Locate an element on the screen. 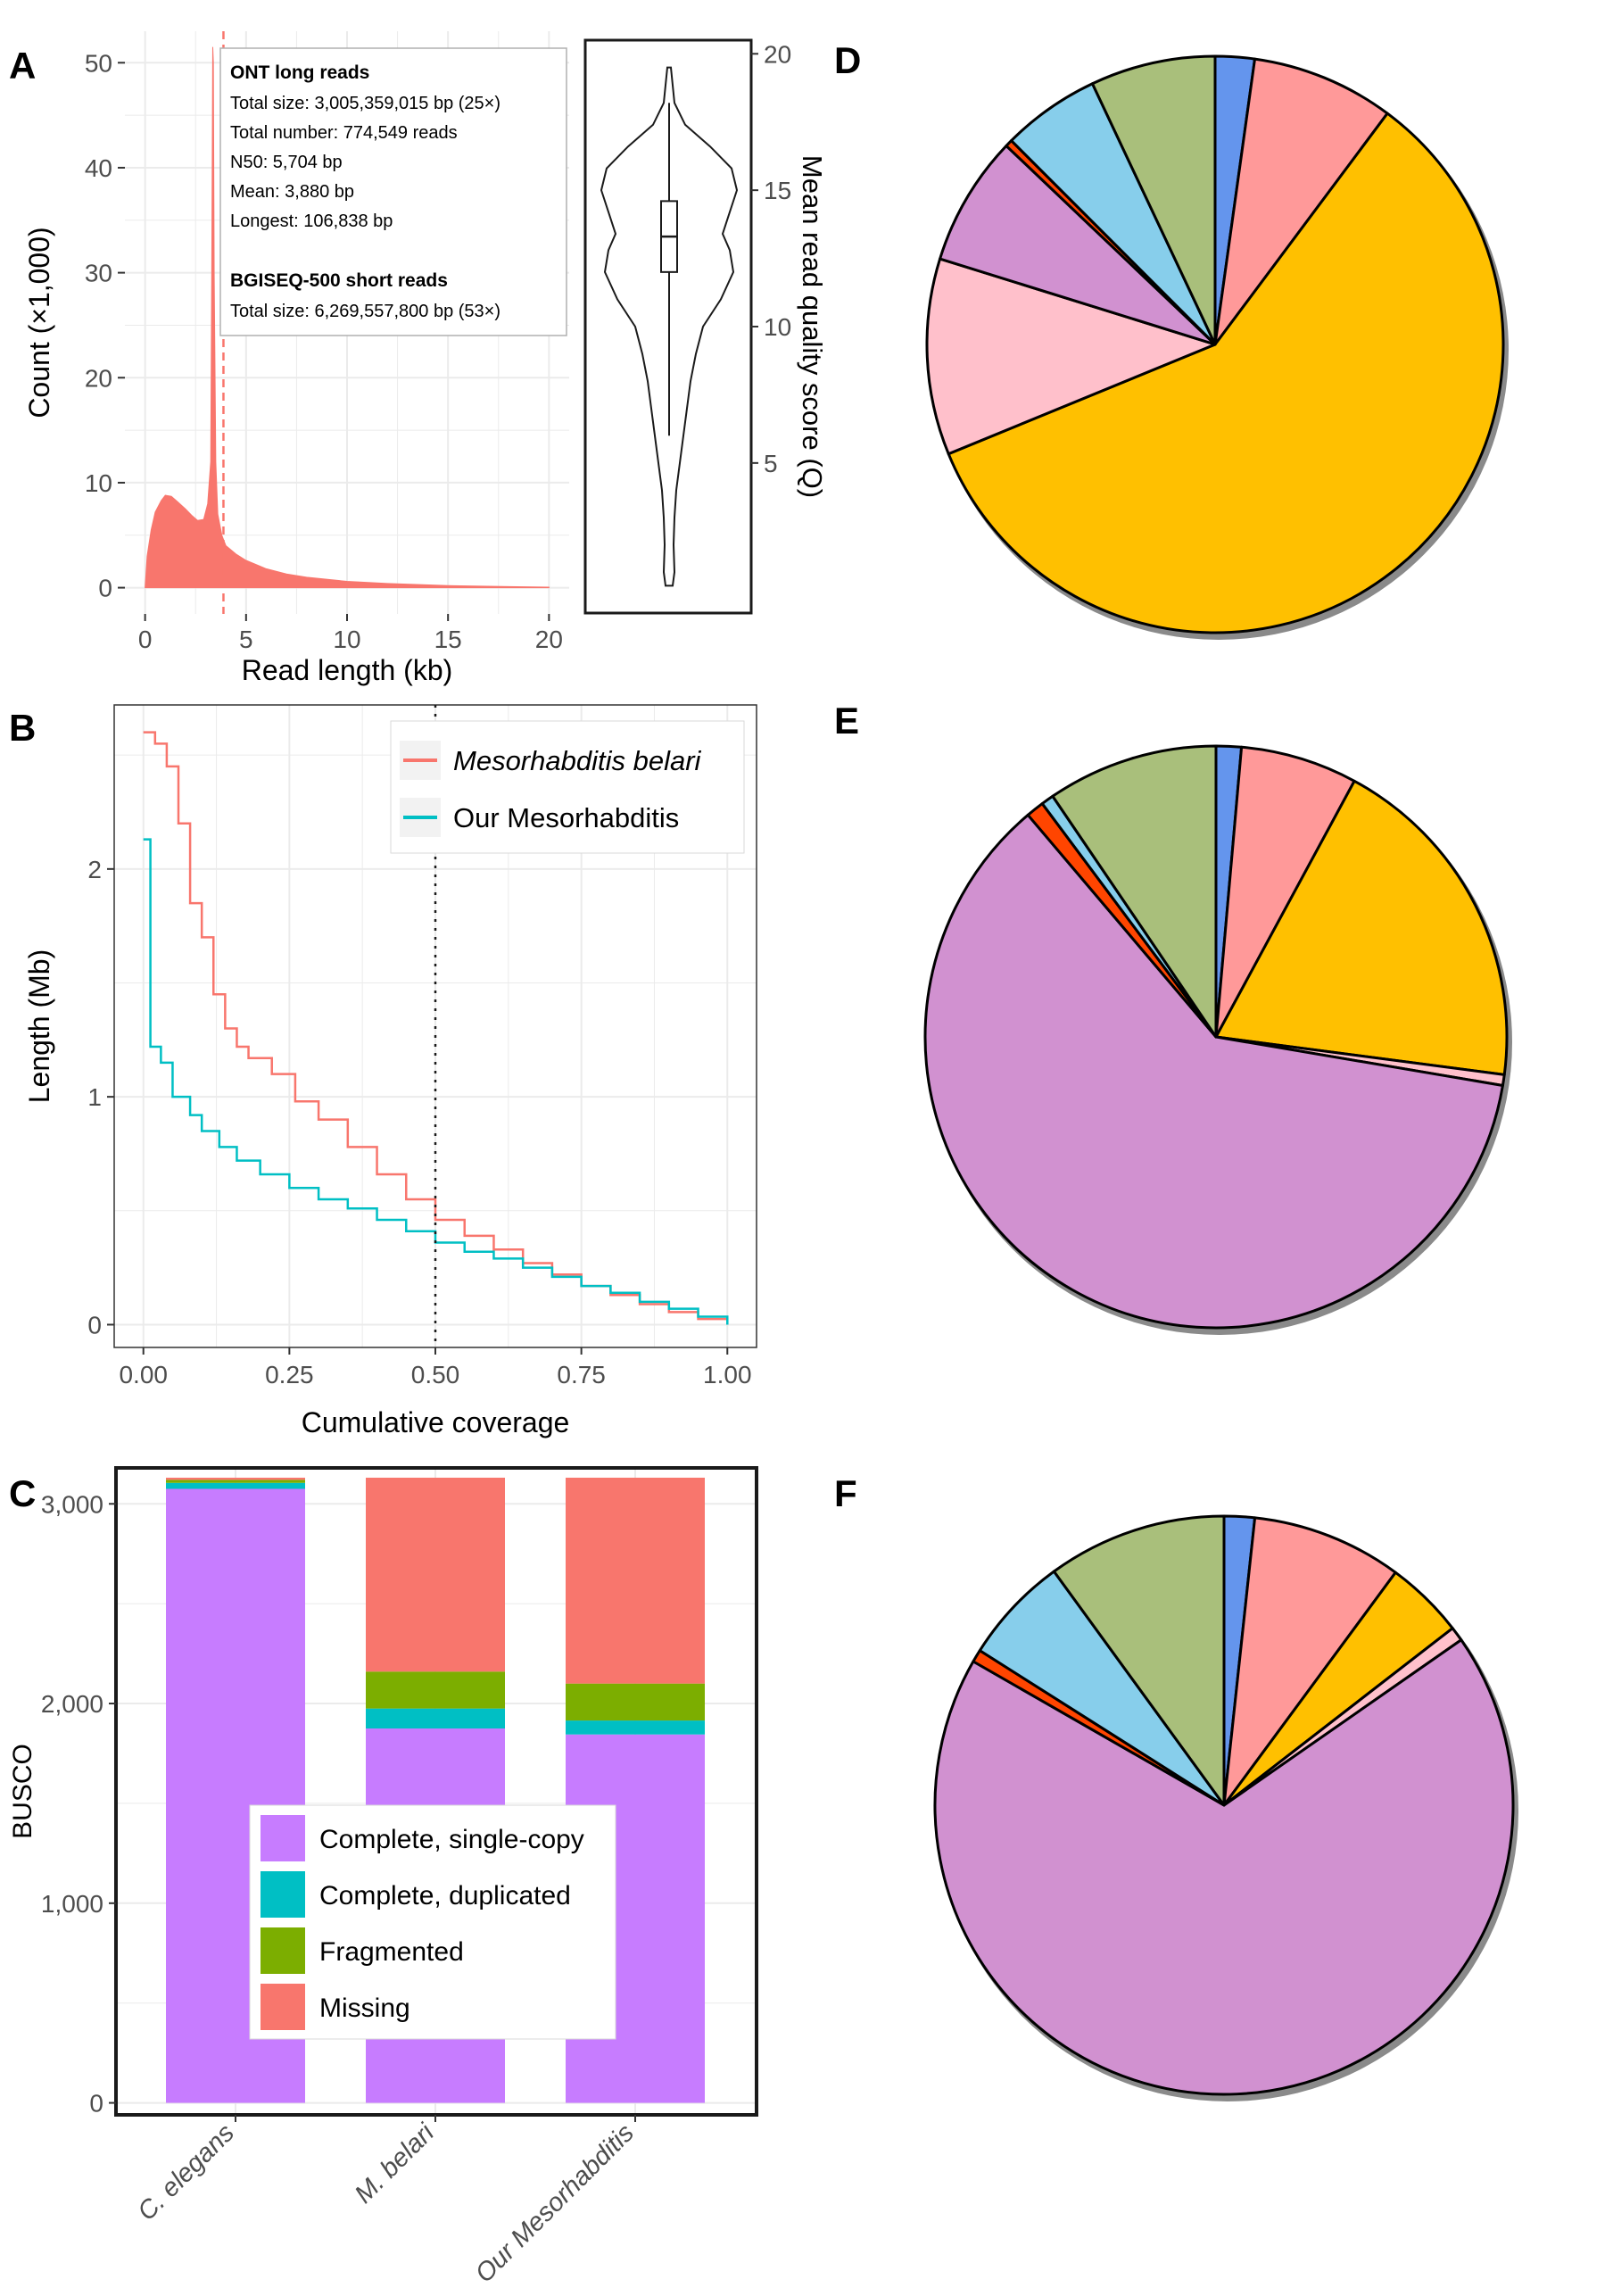  panel-a-violin: 5 10 15 20 Mean read quality score (Q) is located at coordinates (705, 327).